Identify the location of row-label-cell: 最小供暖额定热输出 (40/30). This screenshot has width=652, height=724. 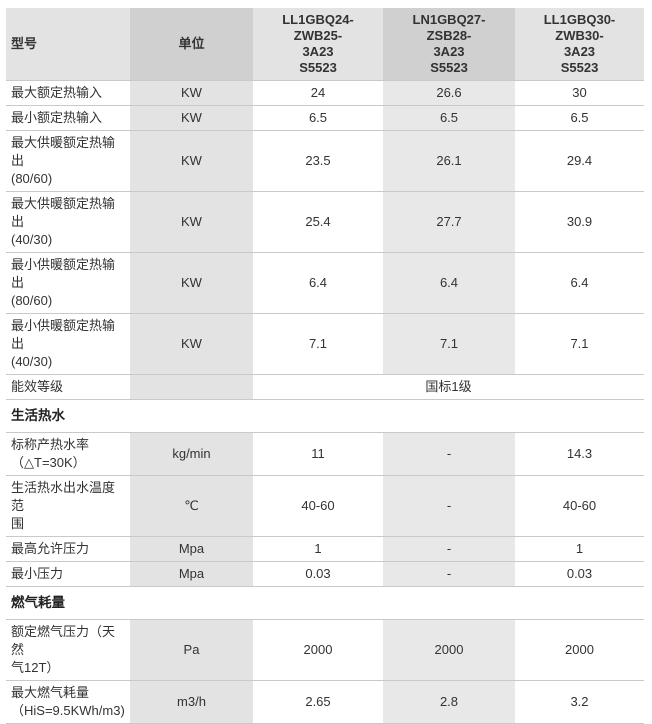
(68, 344).